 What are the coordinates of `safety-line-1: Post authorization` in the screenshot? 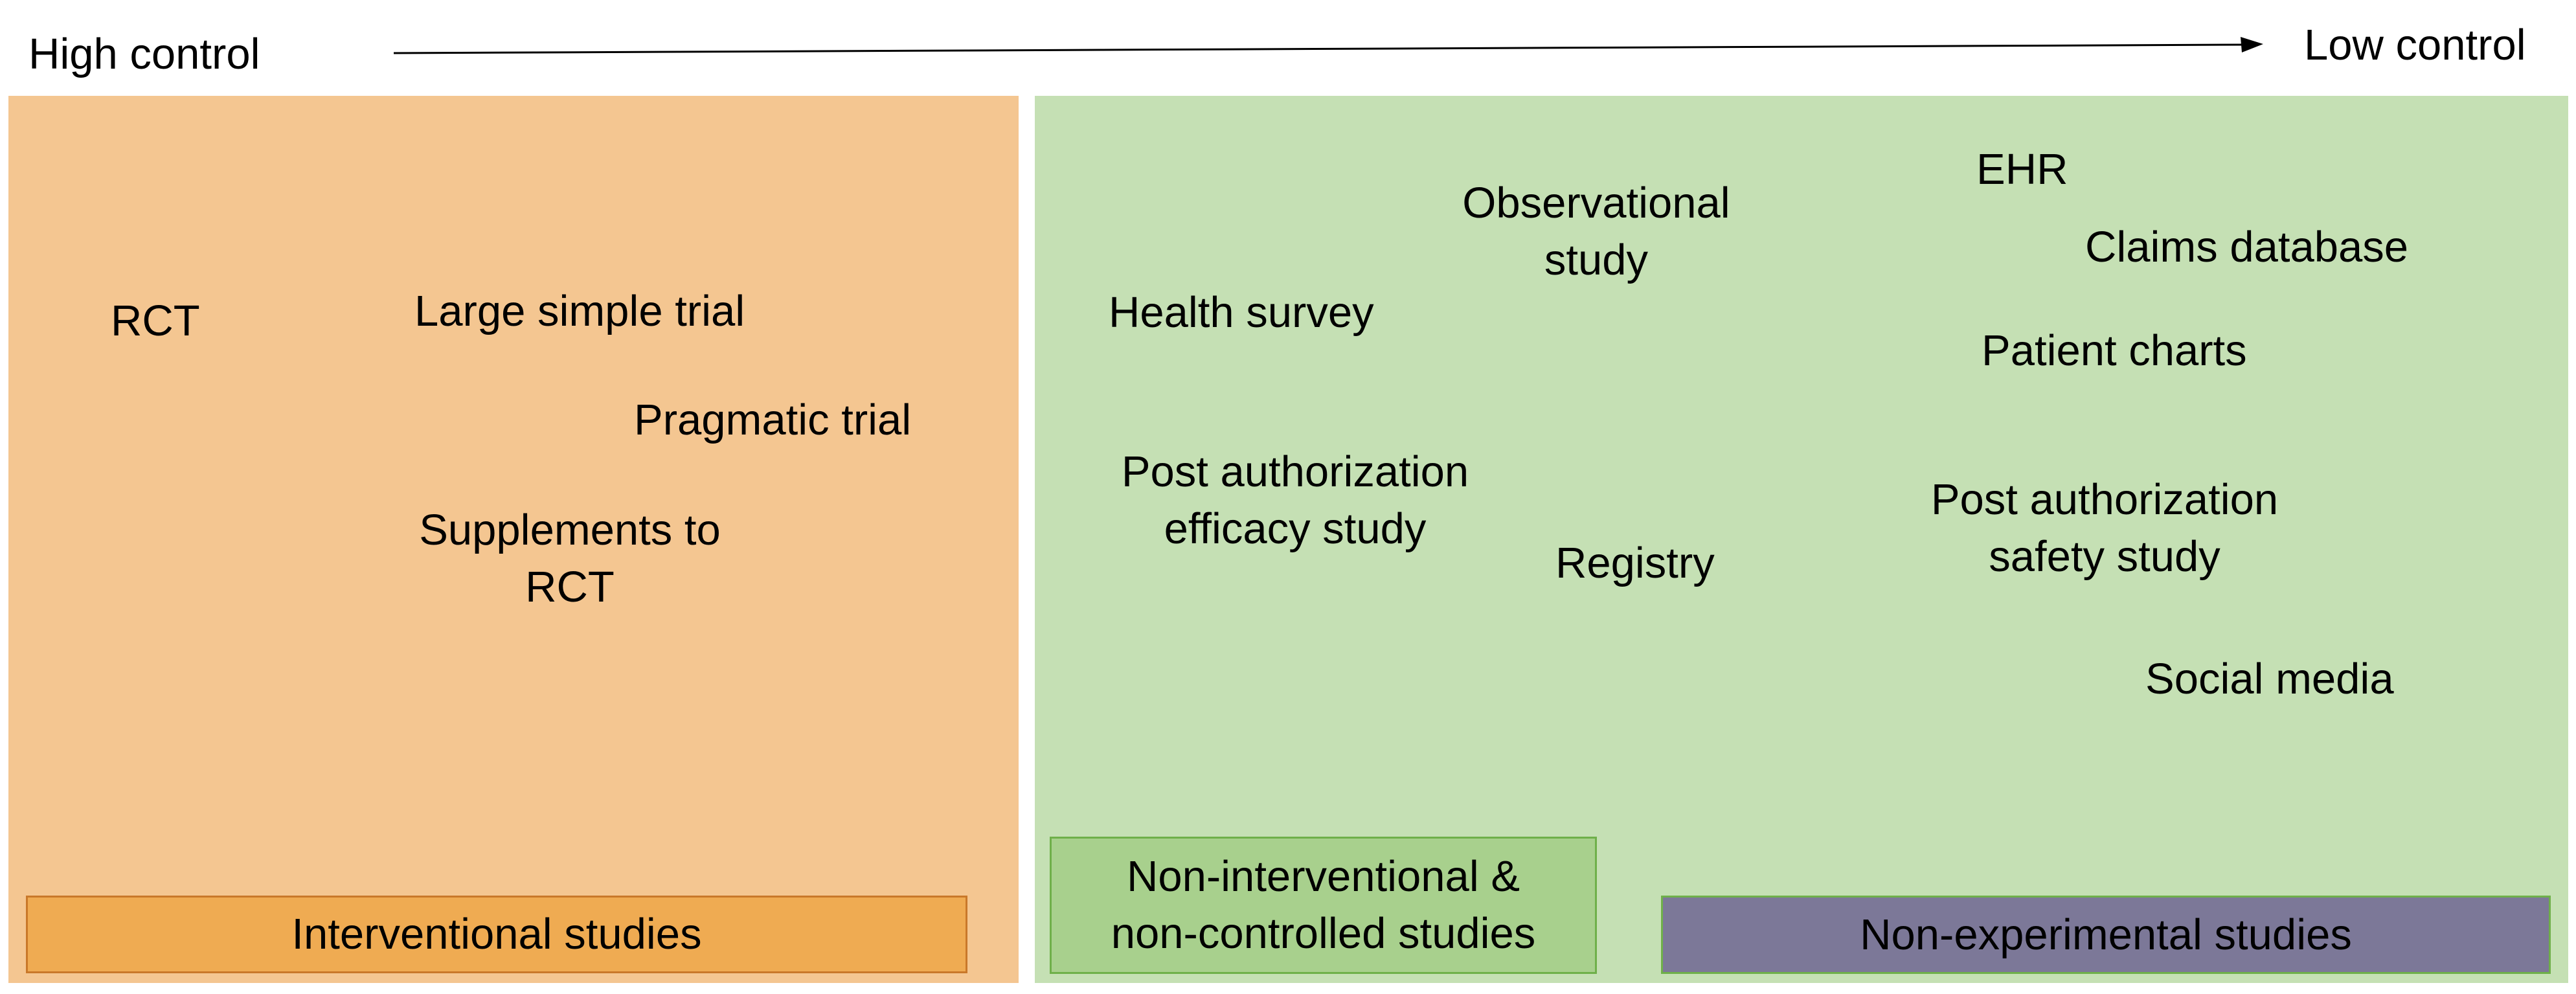 It's located at (2104, 500).